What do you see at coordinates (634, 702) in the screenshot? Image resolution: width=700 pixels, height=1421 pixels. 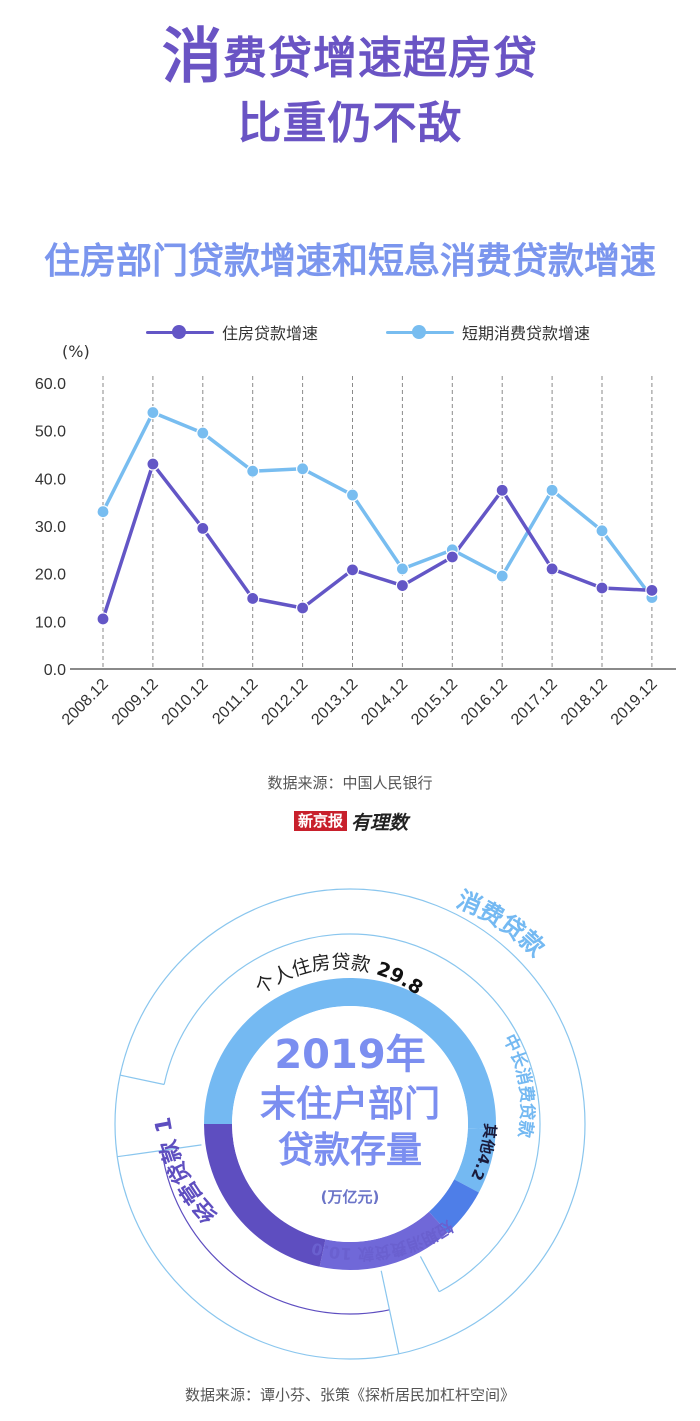 I see `x-tick-label: 2019.12` at bounding box center [634, 702].